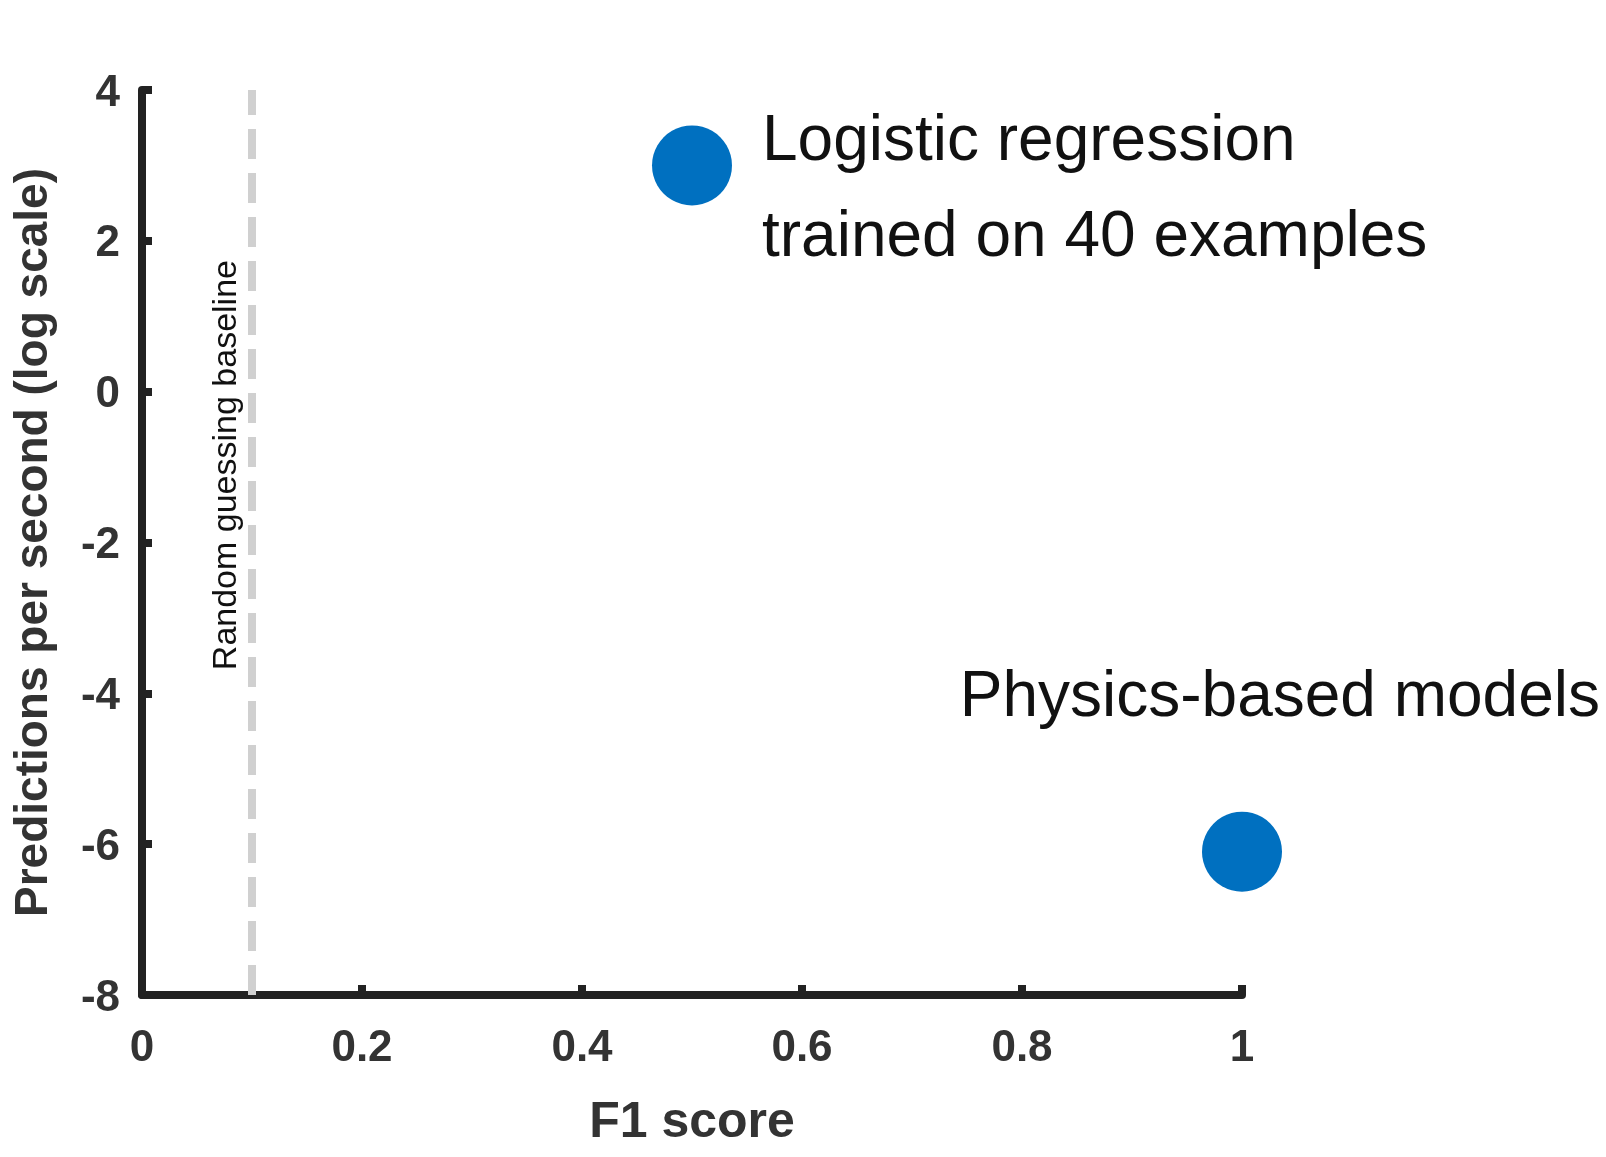 This screenshot has width=1606, height=1157. What do you see at coordinates (802, 1045) in the screenshot?
I see `x-tick-label: 0.6` at bounding box center [802, 1045].